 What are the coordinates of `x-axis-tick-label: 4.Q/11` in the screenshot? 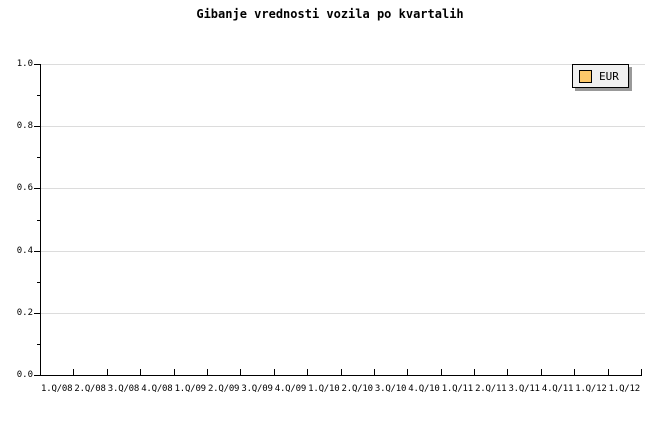 It's located at (557, 389).